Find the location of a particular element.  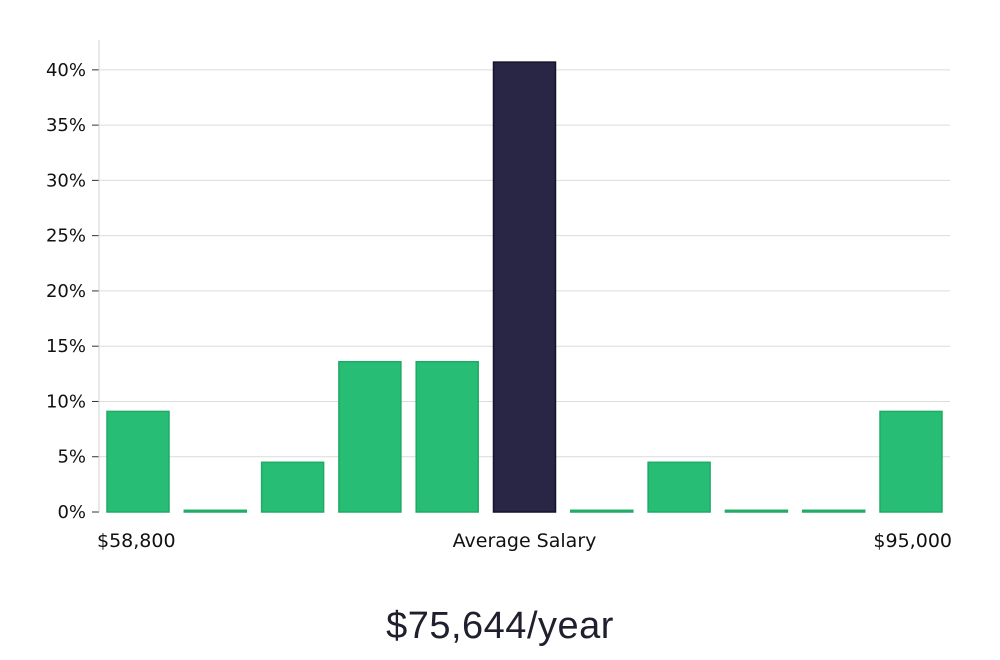

x-axis-title: Average Salary is located at coordinates (525, 541).